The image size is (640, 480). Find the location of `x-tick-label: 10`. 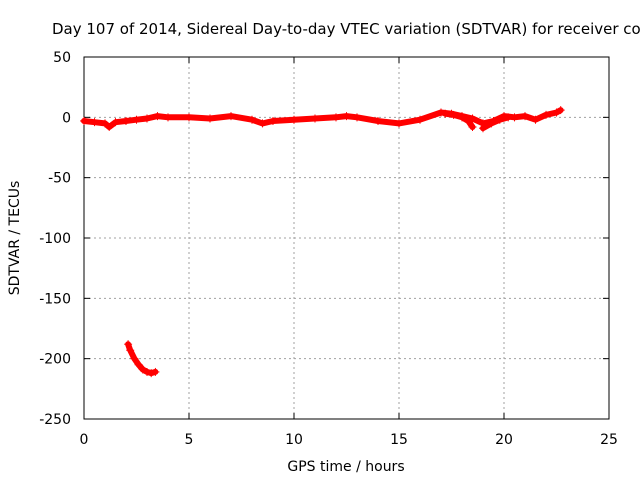

x-tick-label: 10 is located at coordinates (294, 440).